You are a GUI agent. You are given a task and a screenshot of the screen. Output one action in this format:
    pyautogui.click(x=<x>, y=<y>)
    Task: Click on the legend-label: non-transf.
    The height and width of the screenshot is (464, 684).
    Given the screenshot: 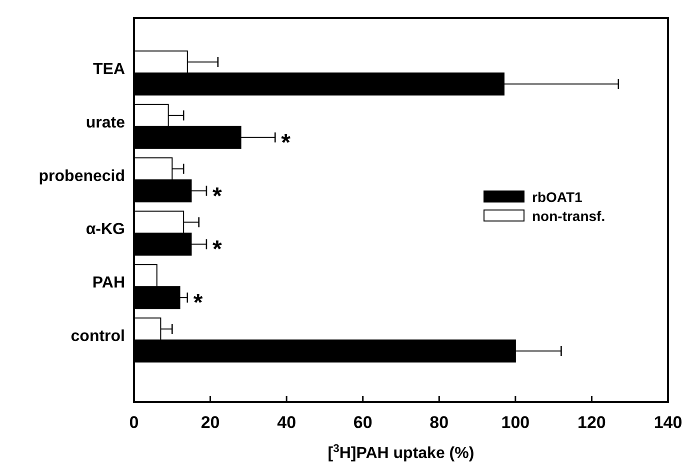 What is the action you would take?
    pyautogui.click(x=569, y=216)
    